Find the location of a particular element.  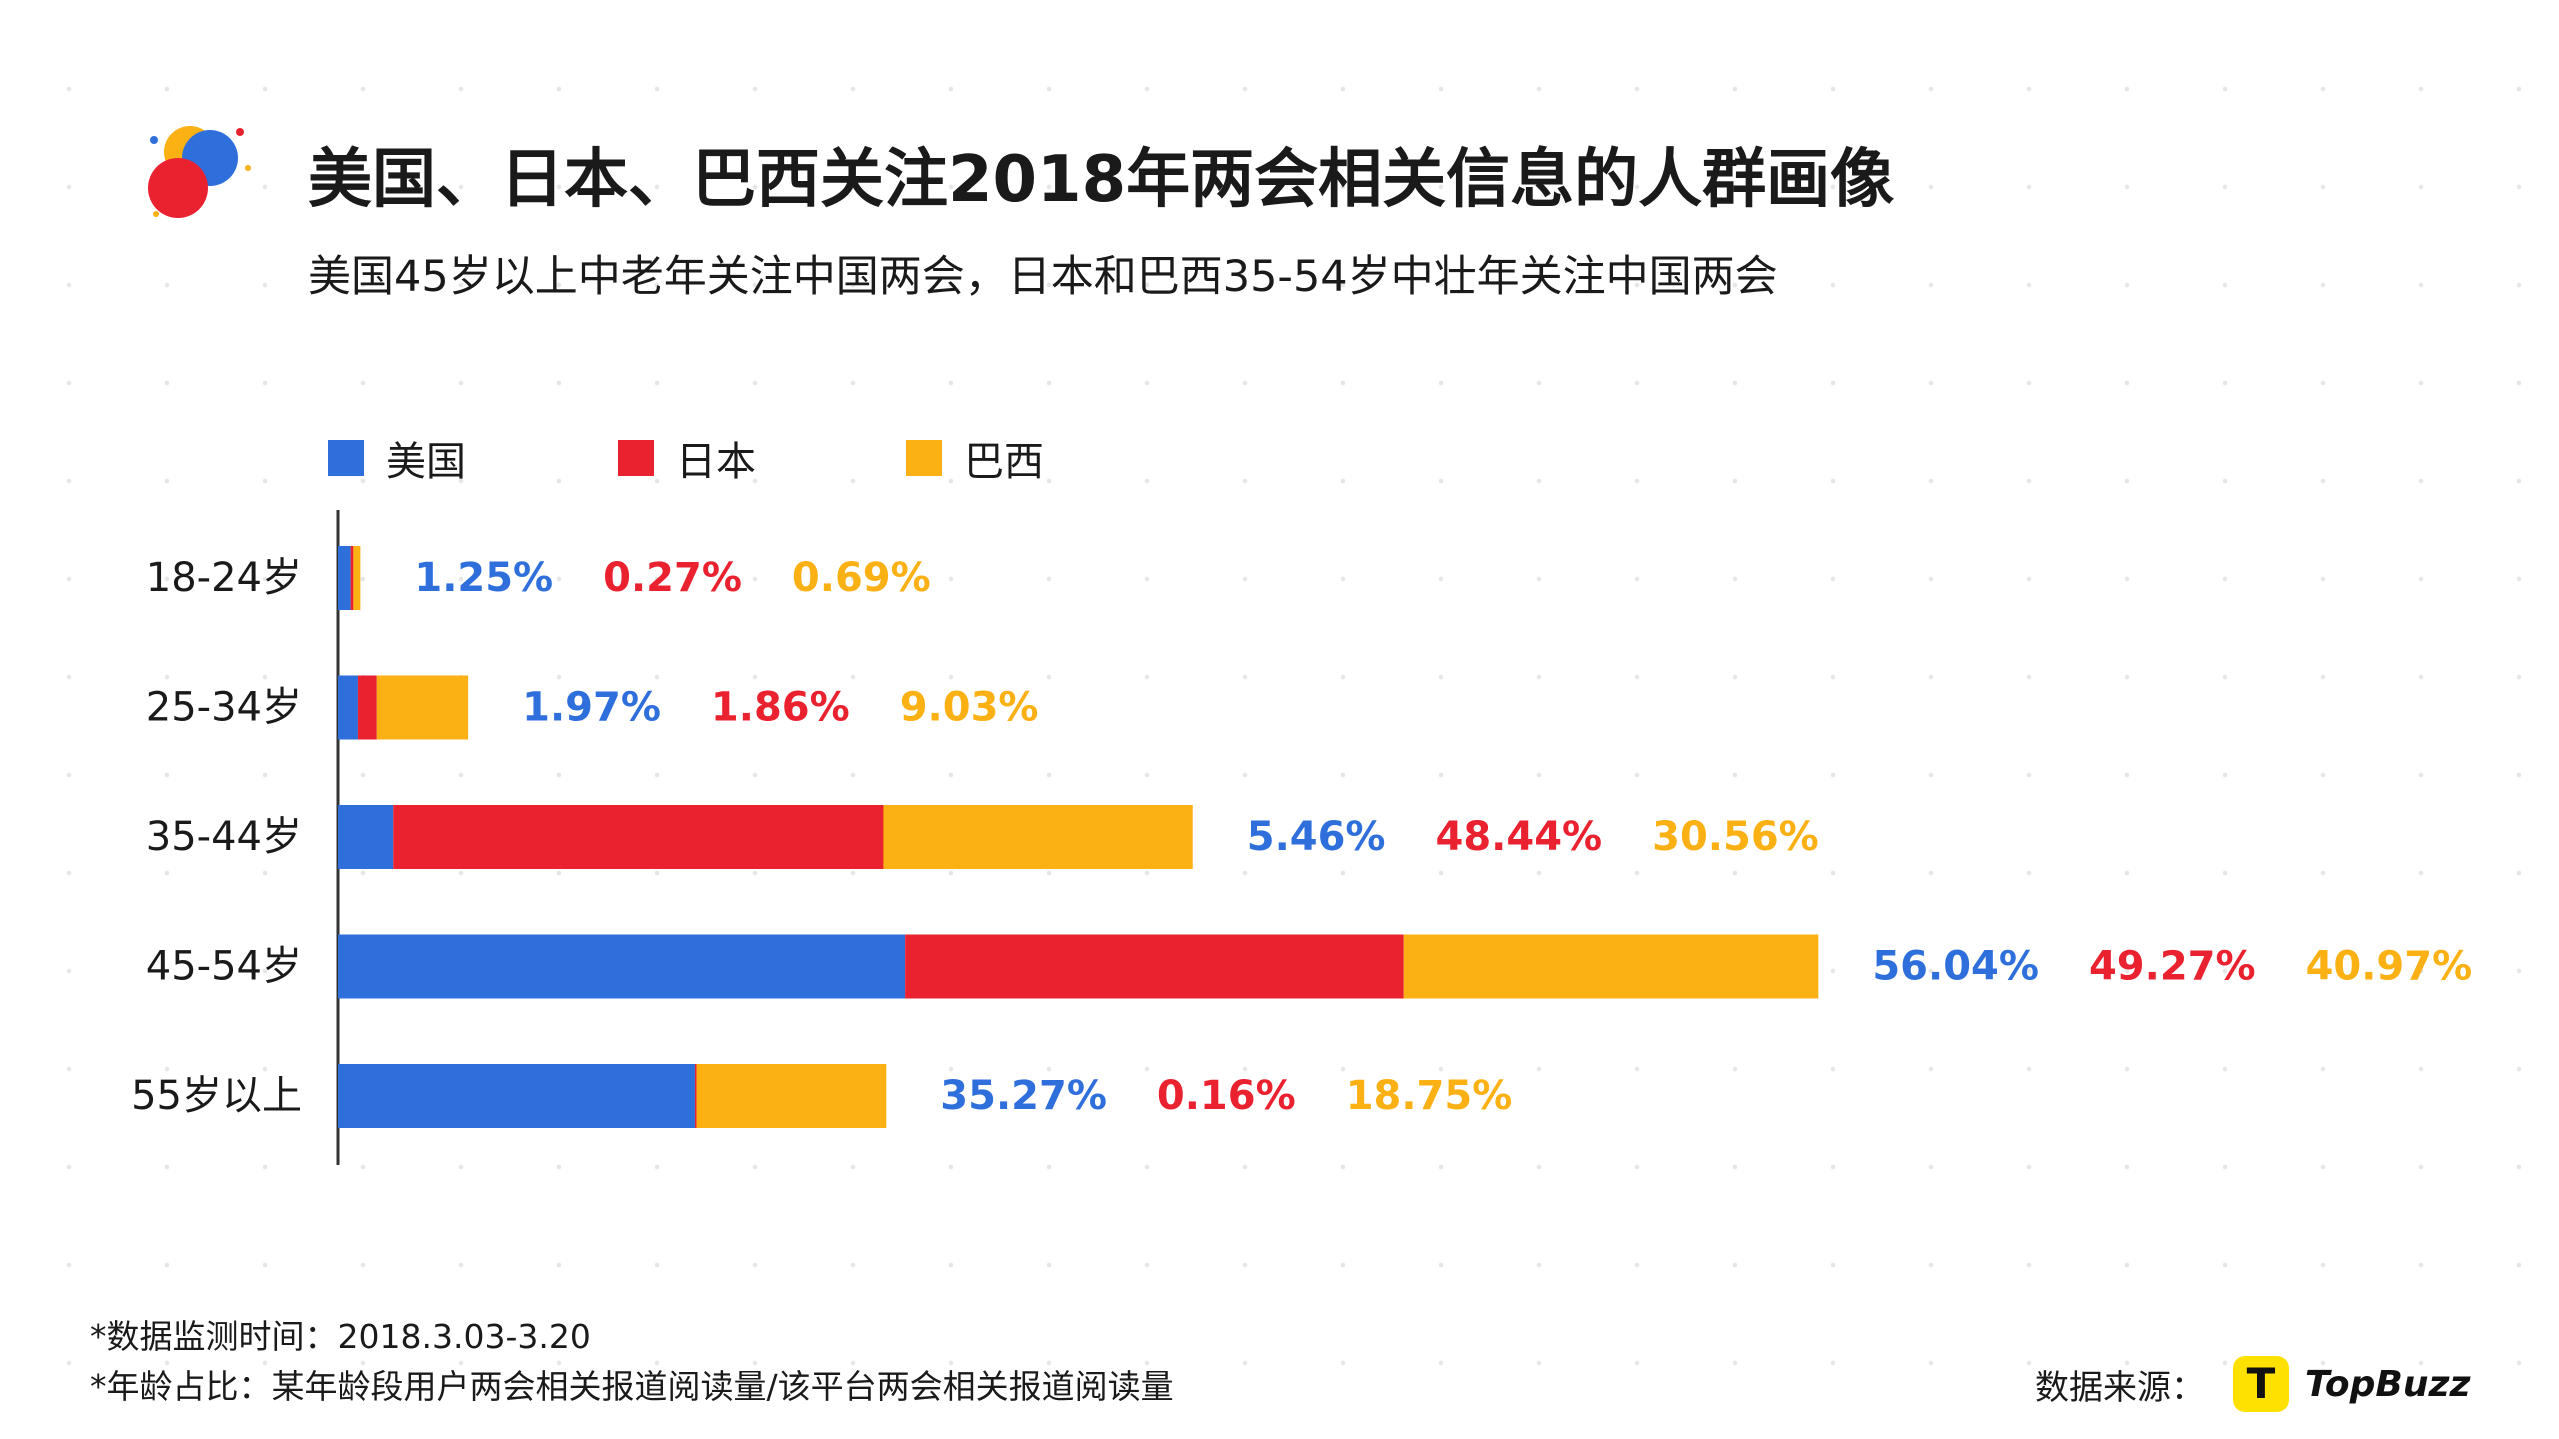

legend-swatch-brazil is located at coordinates (924, 458).